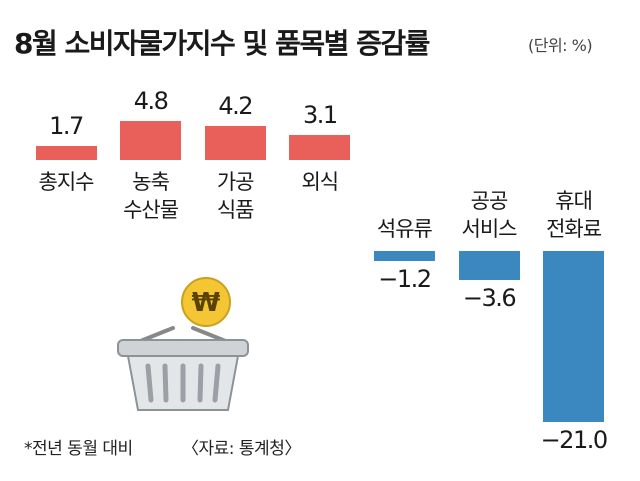 This screenshot has width=640, height=481. I want to click on category-label: 석유류, so click(404, 229).